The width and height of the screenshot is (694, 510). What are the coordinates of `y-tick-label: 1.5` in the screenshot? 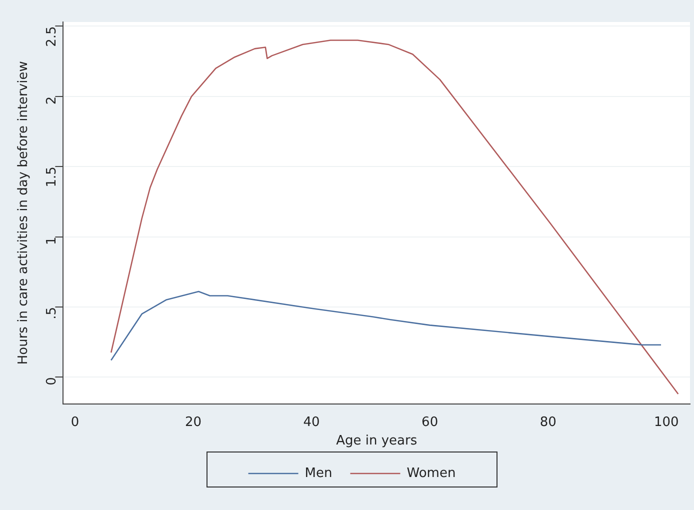 It's located at (52, 177).